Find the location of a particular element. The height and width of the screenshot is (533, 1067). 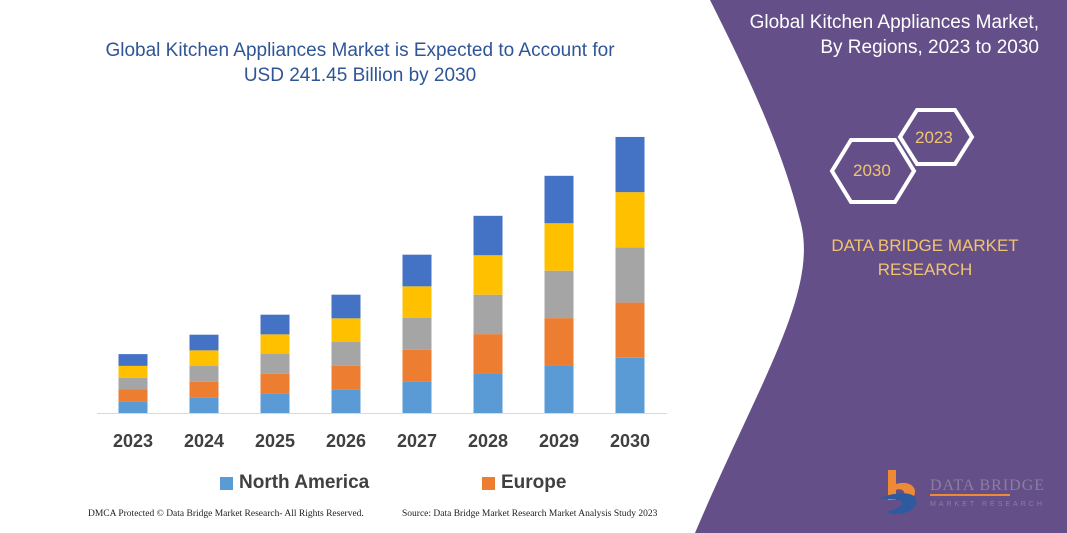

panel-title-line-2: By Regions, 2023 to 2030 is located at coordinates (929, 47).